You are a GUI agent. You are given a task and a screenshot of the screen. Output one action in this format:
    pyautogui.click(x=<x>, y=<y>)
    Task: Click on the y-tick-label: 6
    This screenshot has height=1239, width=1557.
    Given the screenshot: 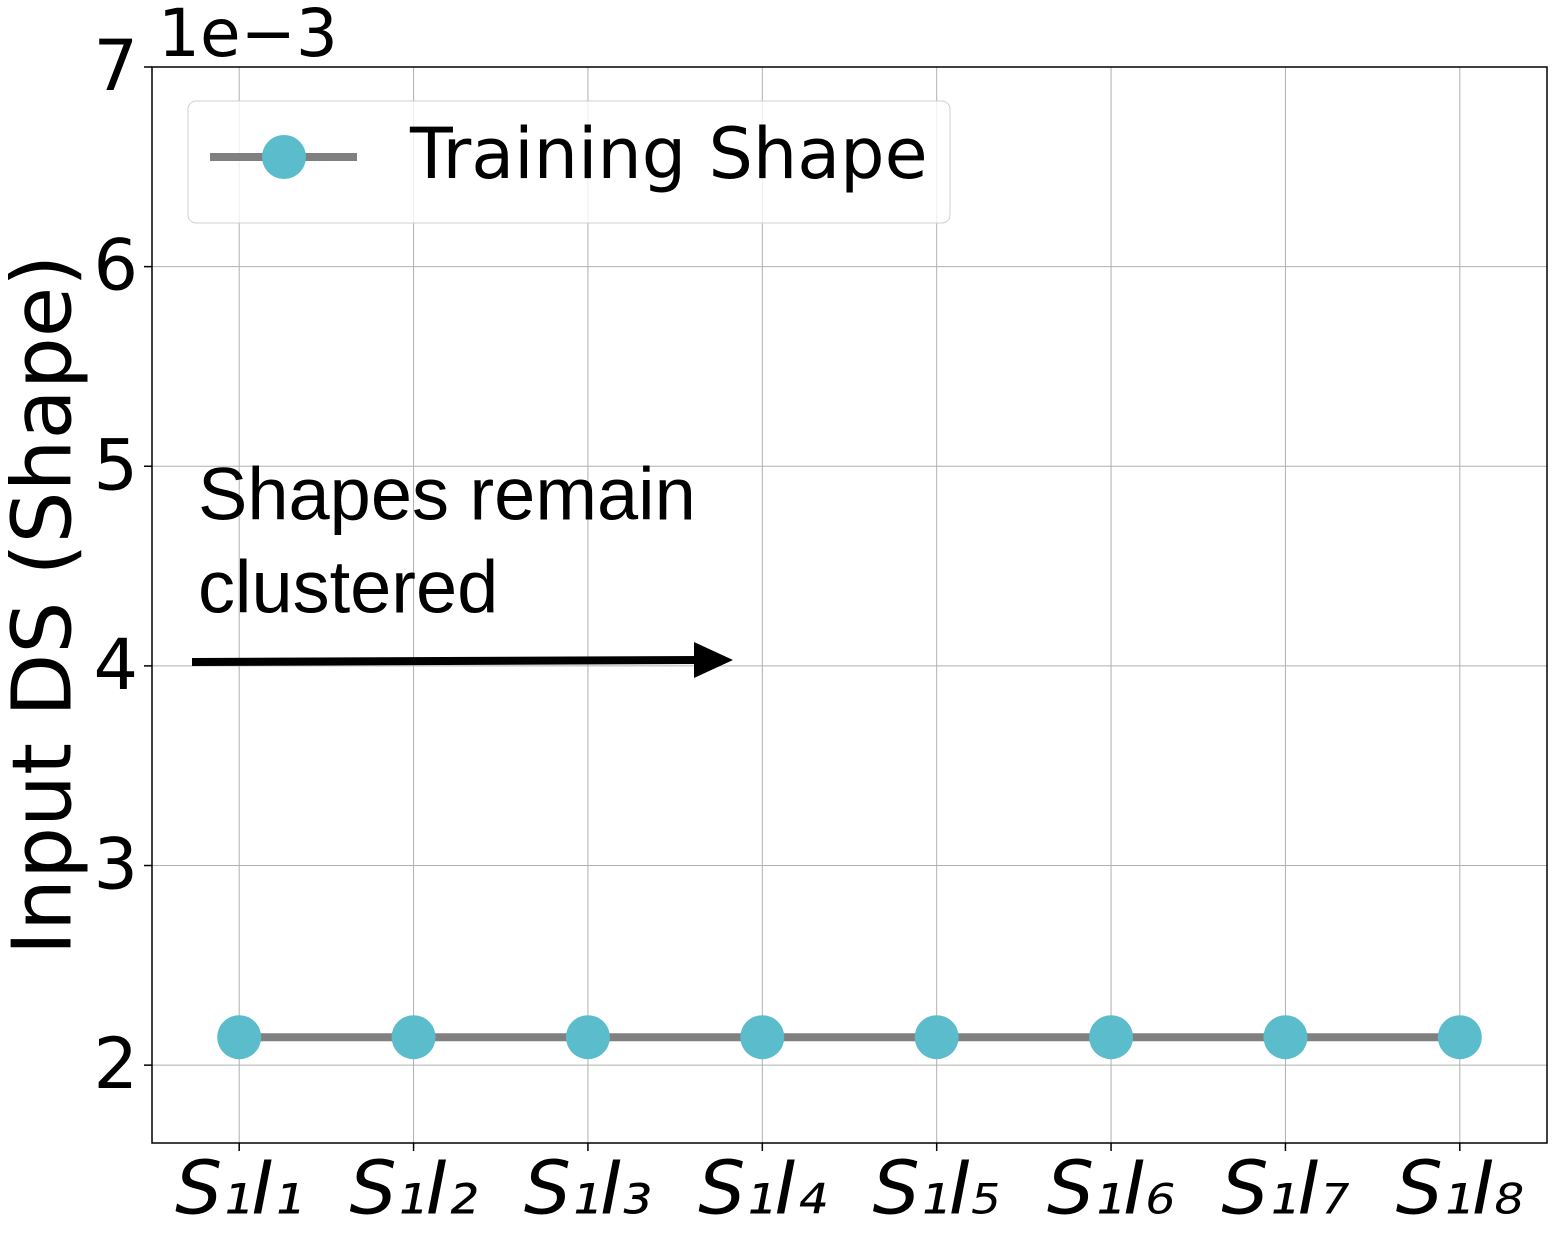 What is the action you would take?
    pyautogui.click(x=115, y=266)
    